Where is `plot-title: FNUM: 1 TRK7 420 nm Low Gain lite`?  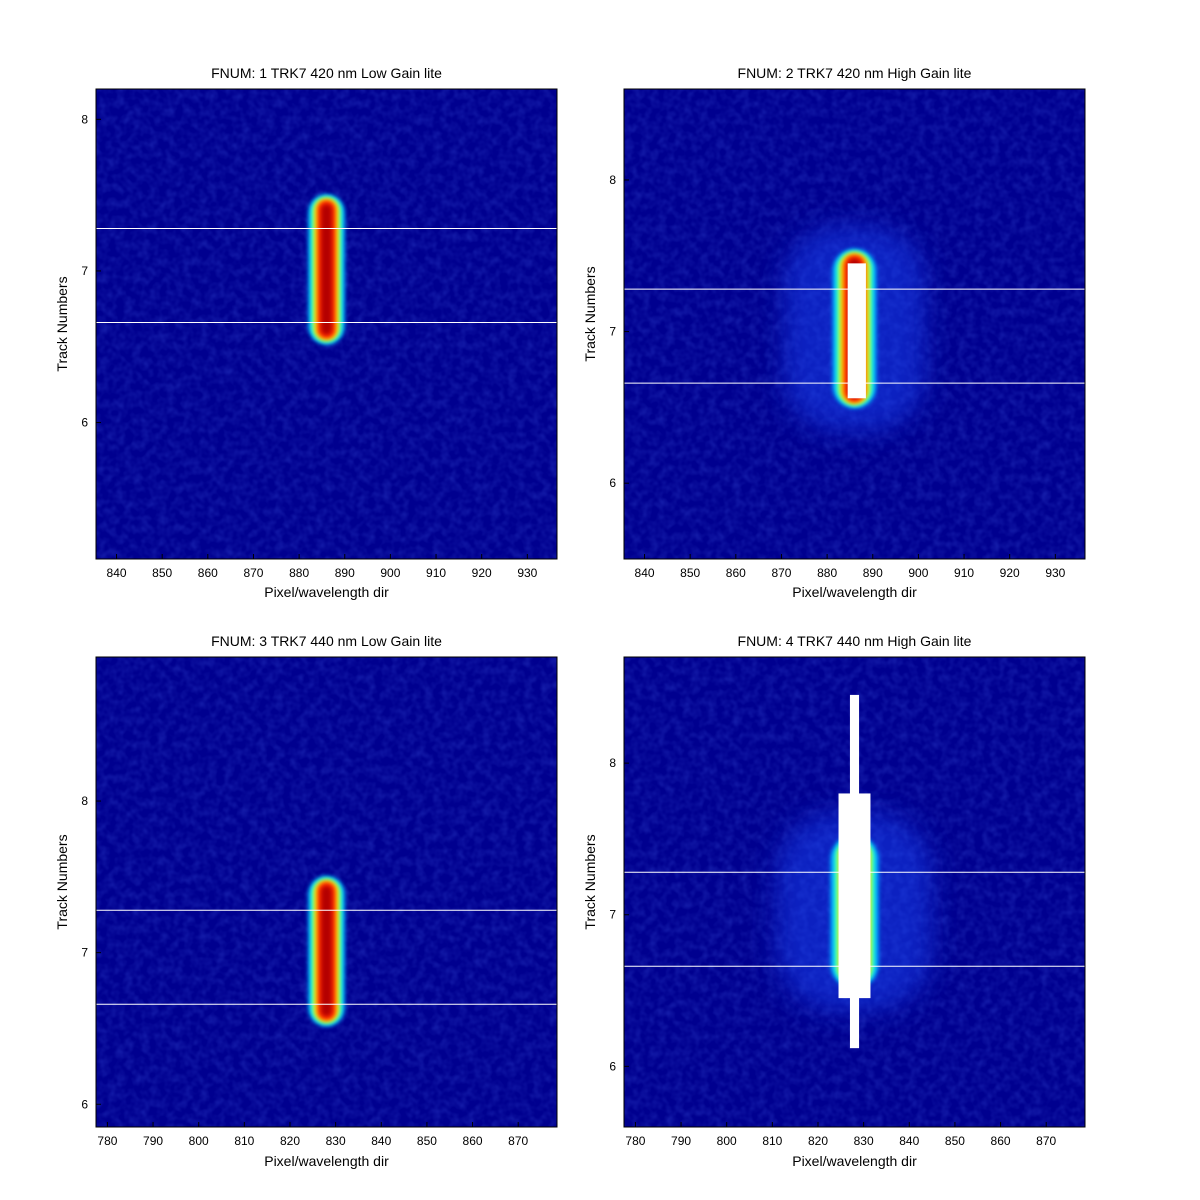 plot-title: FNUM: 1 TRK7 420 nm Low Gain lite is located at coordinates (326, 73).